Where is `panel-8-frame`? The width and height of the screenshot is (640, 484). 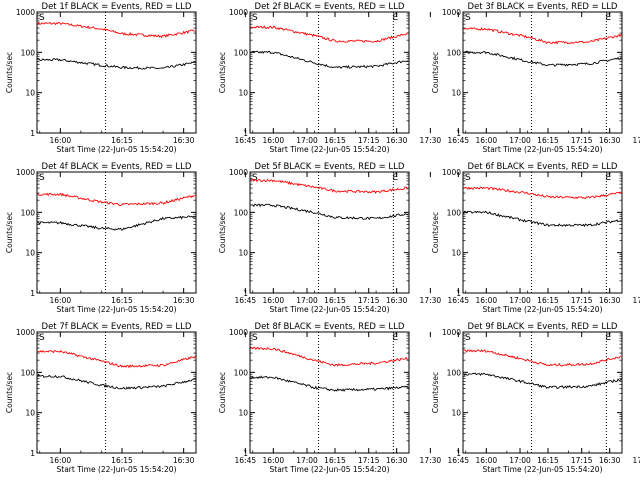 panel-8-frame is located at coordinates (329, 392).